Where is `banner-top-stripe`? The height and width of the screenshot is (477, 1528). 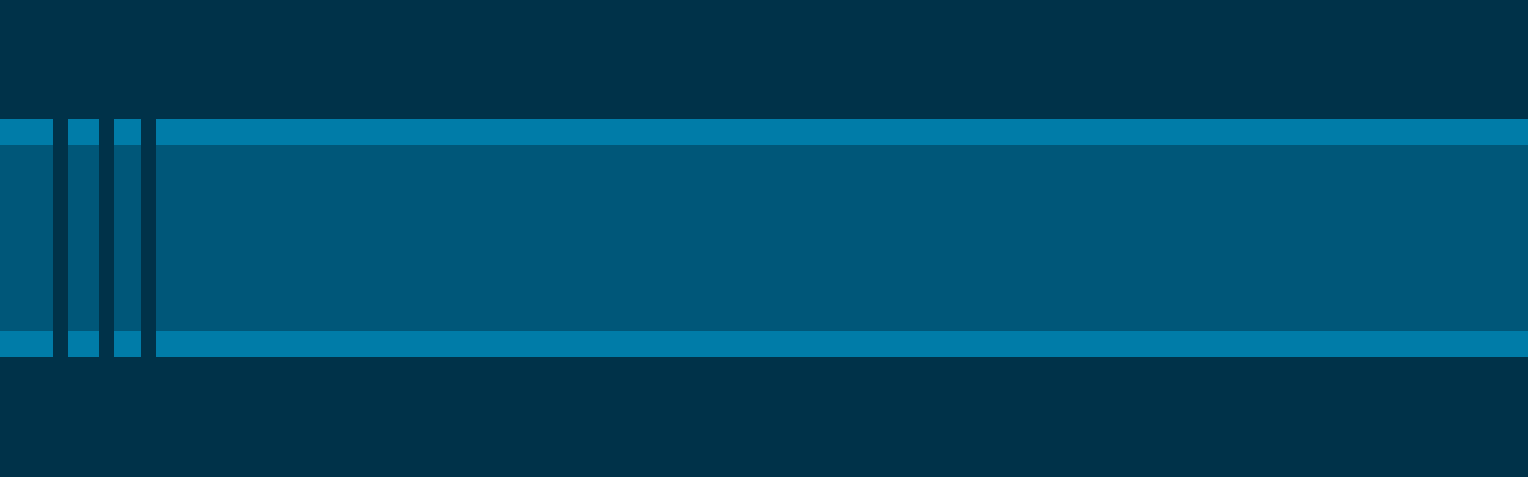
banner-top-stripe is located at coordinates (764, 132).